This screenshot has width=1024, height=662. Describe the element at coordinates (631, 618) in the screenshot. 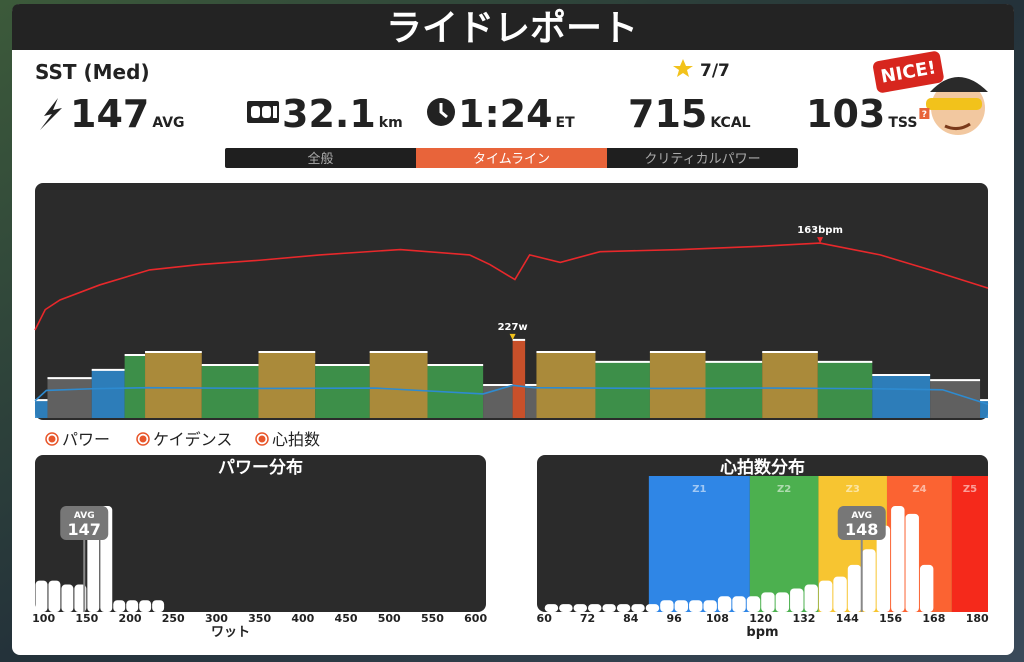

I see `x-tick-label: 84` at that location.